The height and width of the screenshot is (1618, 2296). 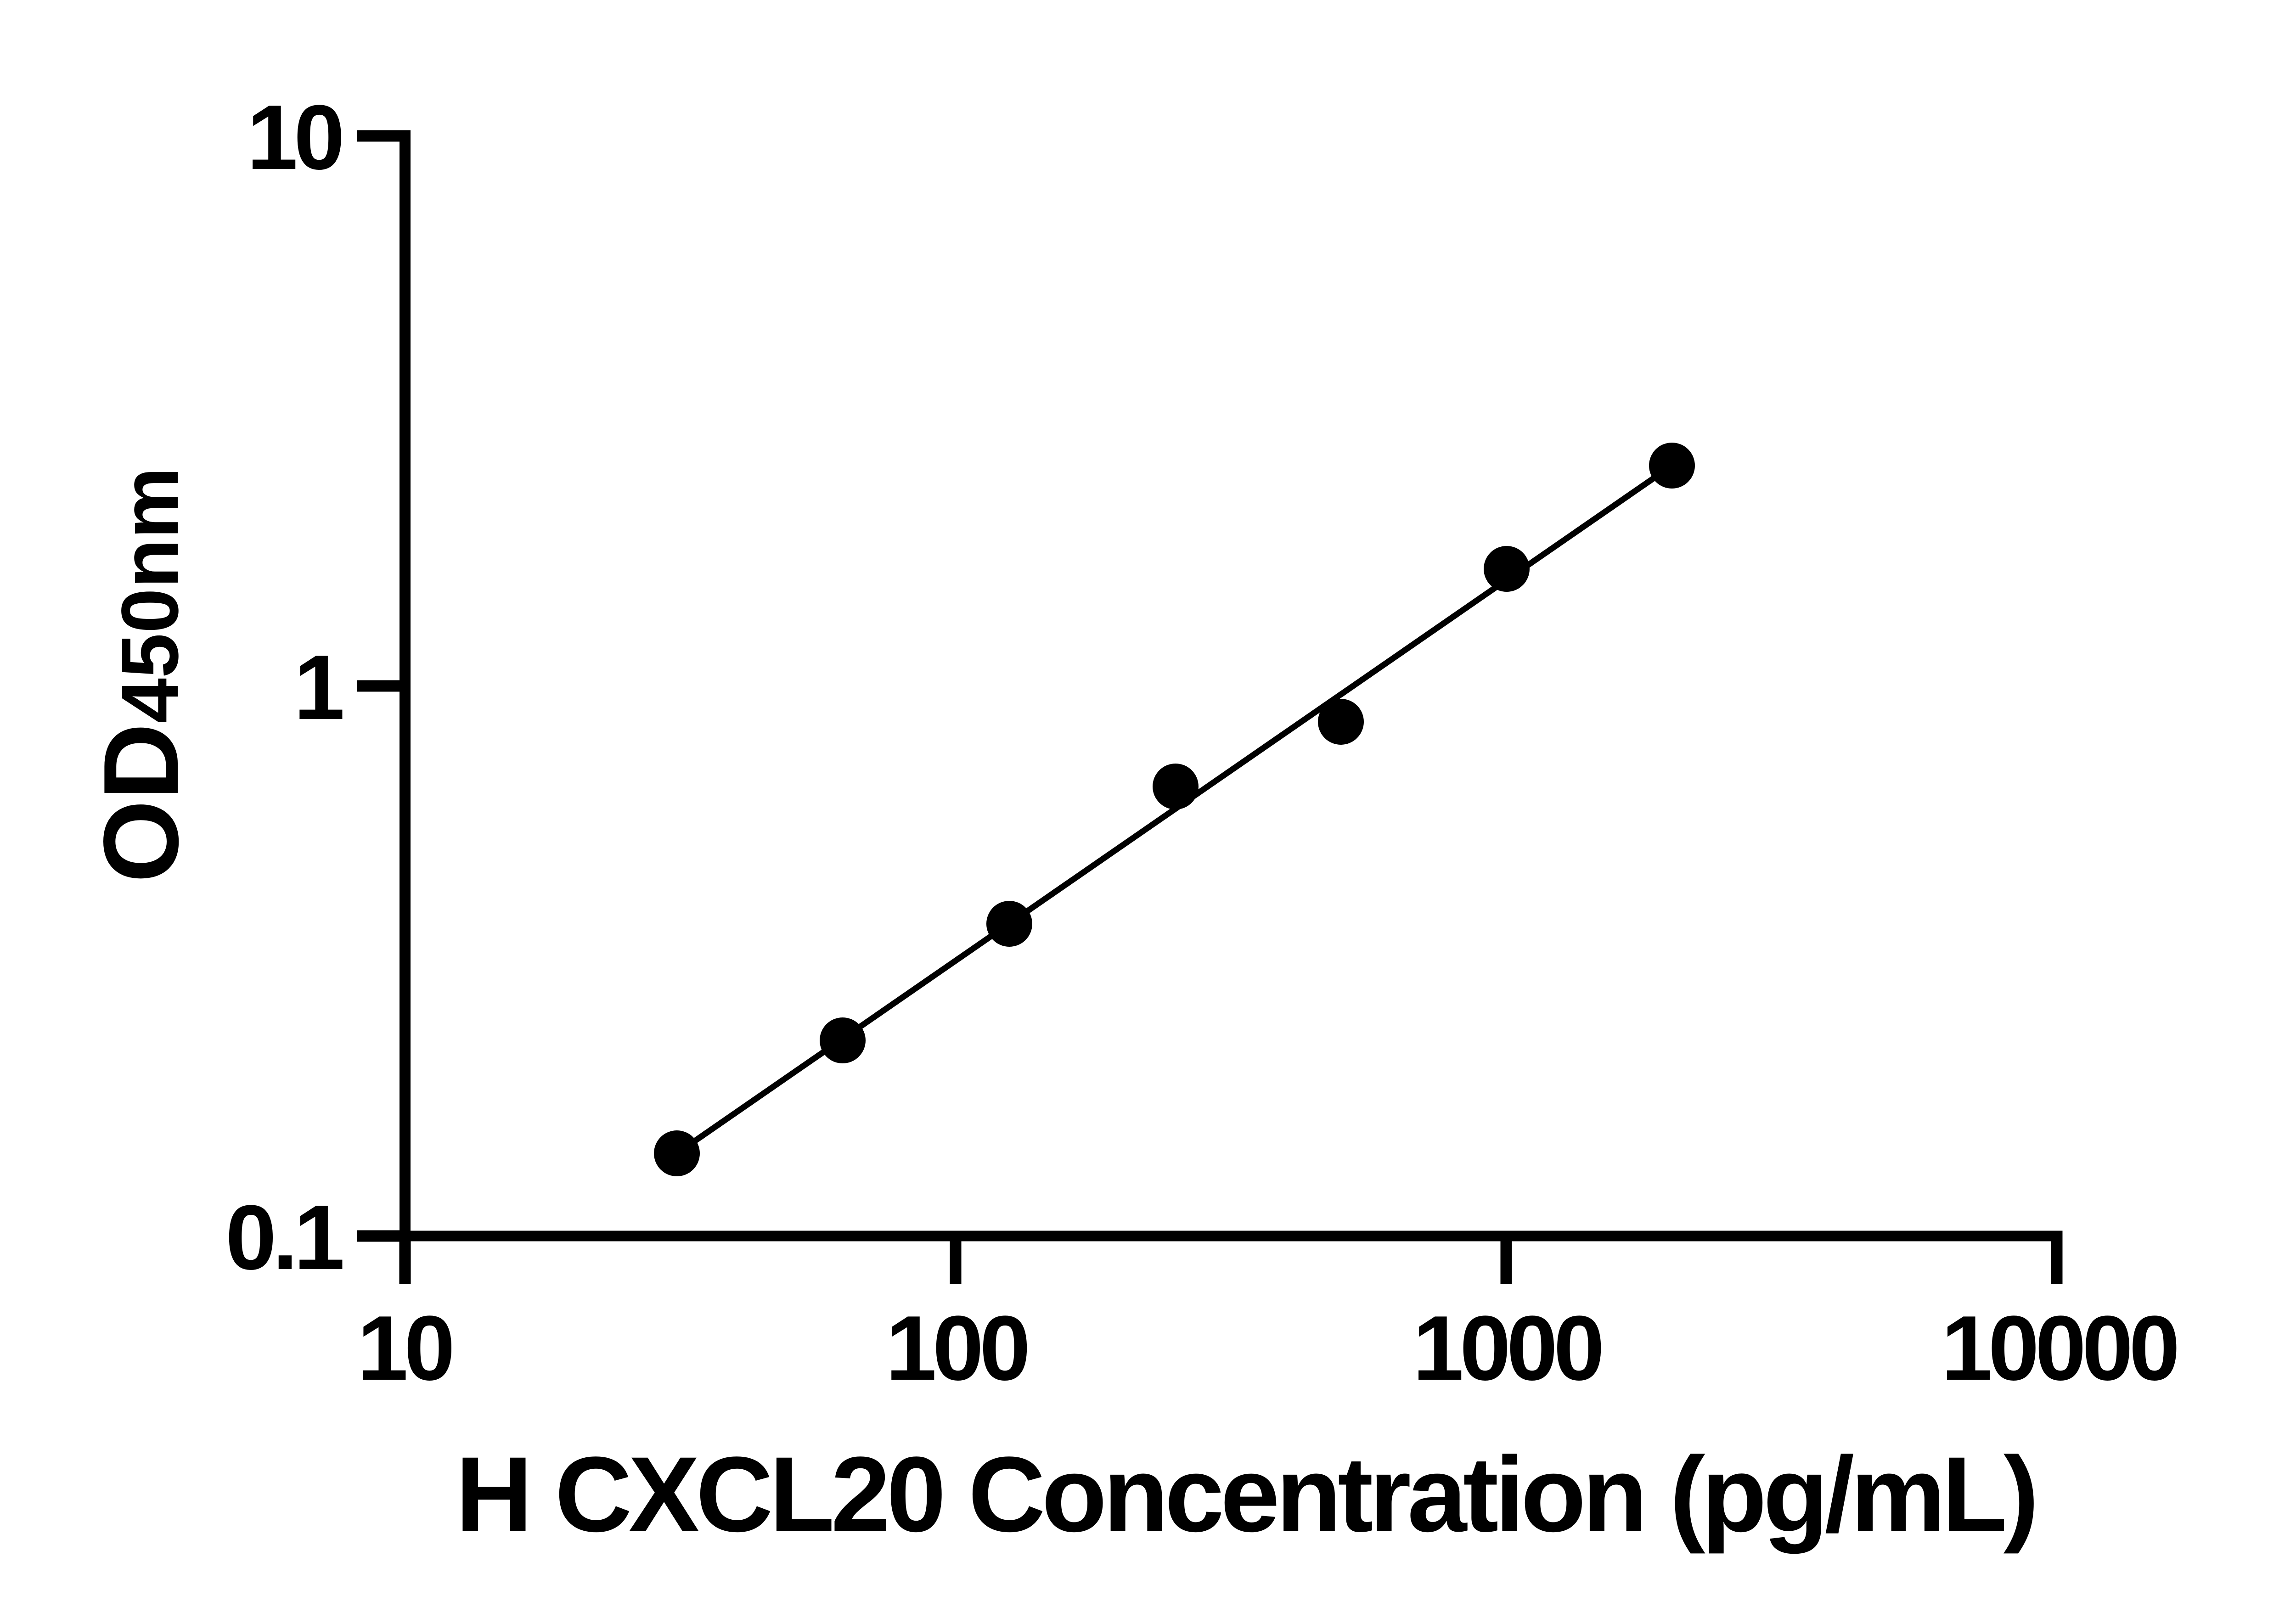 What do you see at coordinates (318, 687) in the screenshot?
I see `svg-text: 1` at bounding box center [318, 687].